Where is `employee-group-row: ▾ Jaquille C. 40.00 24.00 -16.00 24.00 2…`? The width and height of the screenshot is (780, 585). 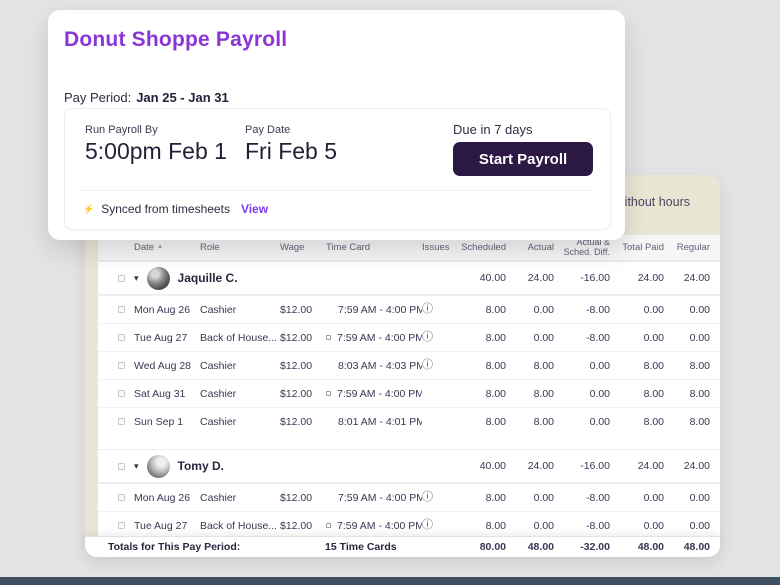 employee-group-row: ▾ Jaquille C. 40.00 24.00 -16.00 24.00 2… is located at coordinates (409, 278).